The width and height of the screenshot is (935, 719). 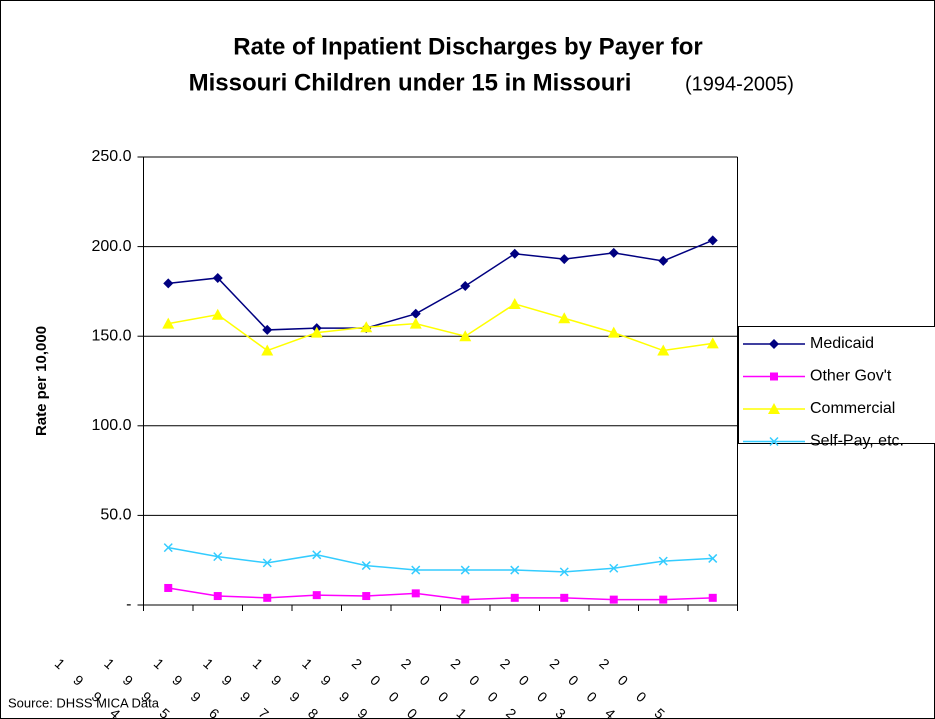 What do you see at coordinates (111, 425) in the screenshot?
I see `y-tick-label: 100.0` at bounding box center [111, 425].